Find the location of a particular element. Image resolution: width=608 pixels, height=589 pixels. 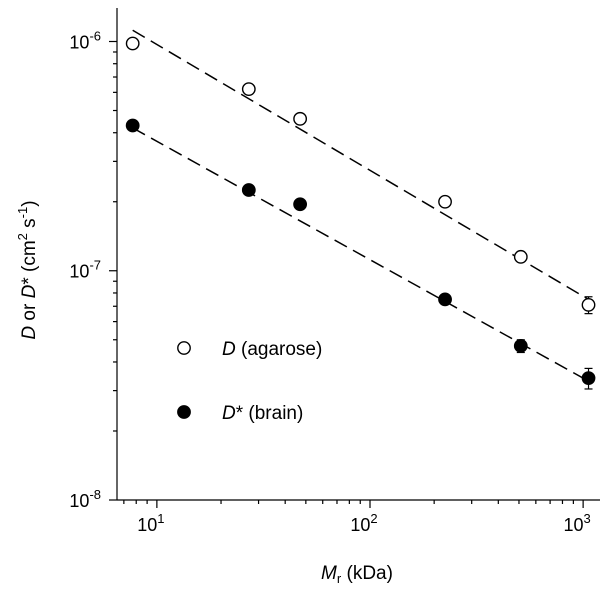

y-ticks: 10⁻⁸ 10⁻⁷ 10⁻⁶ is located at coordinates (93, 269).